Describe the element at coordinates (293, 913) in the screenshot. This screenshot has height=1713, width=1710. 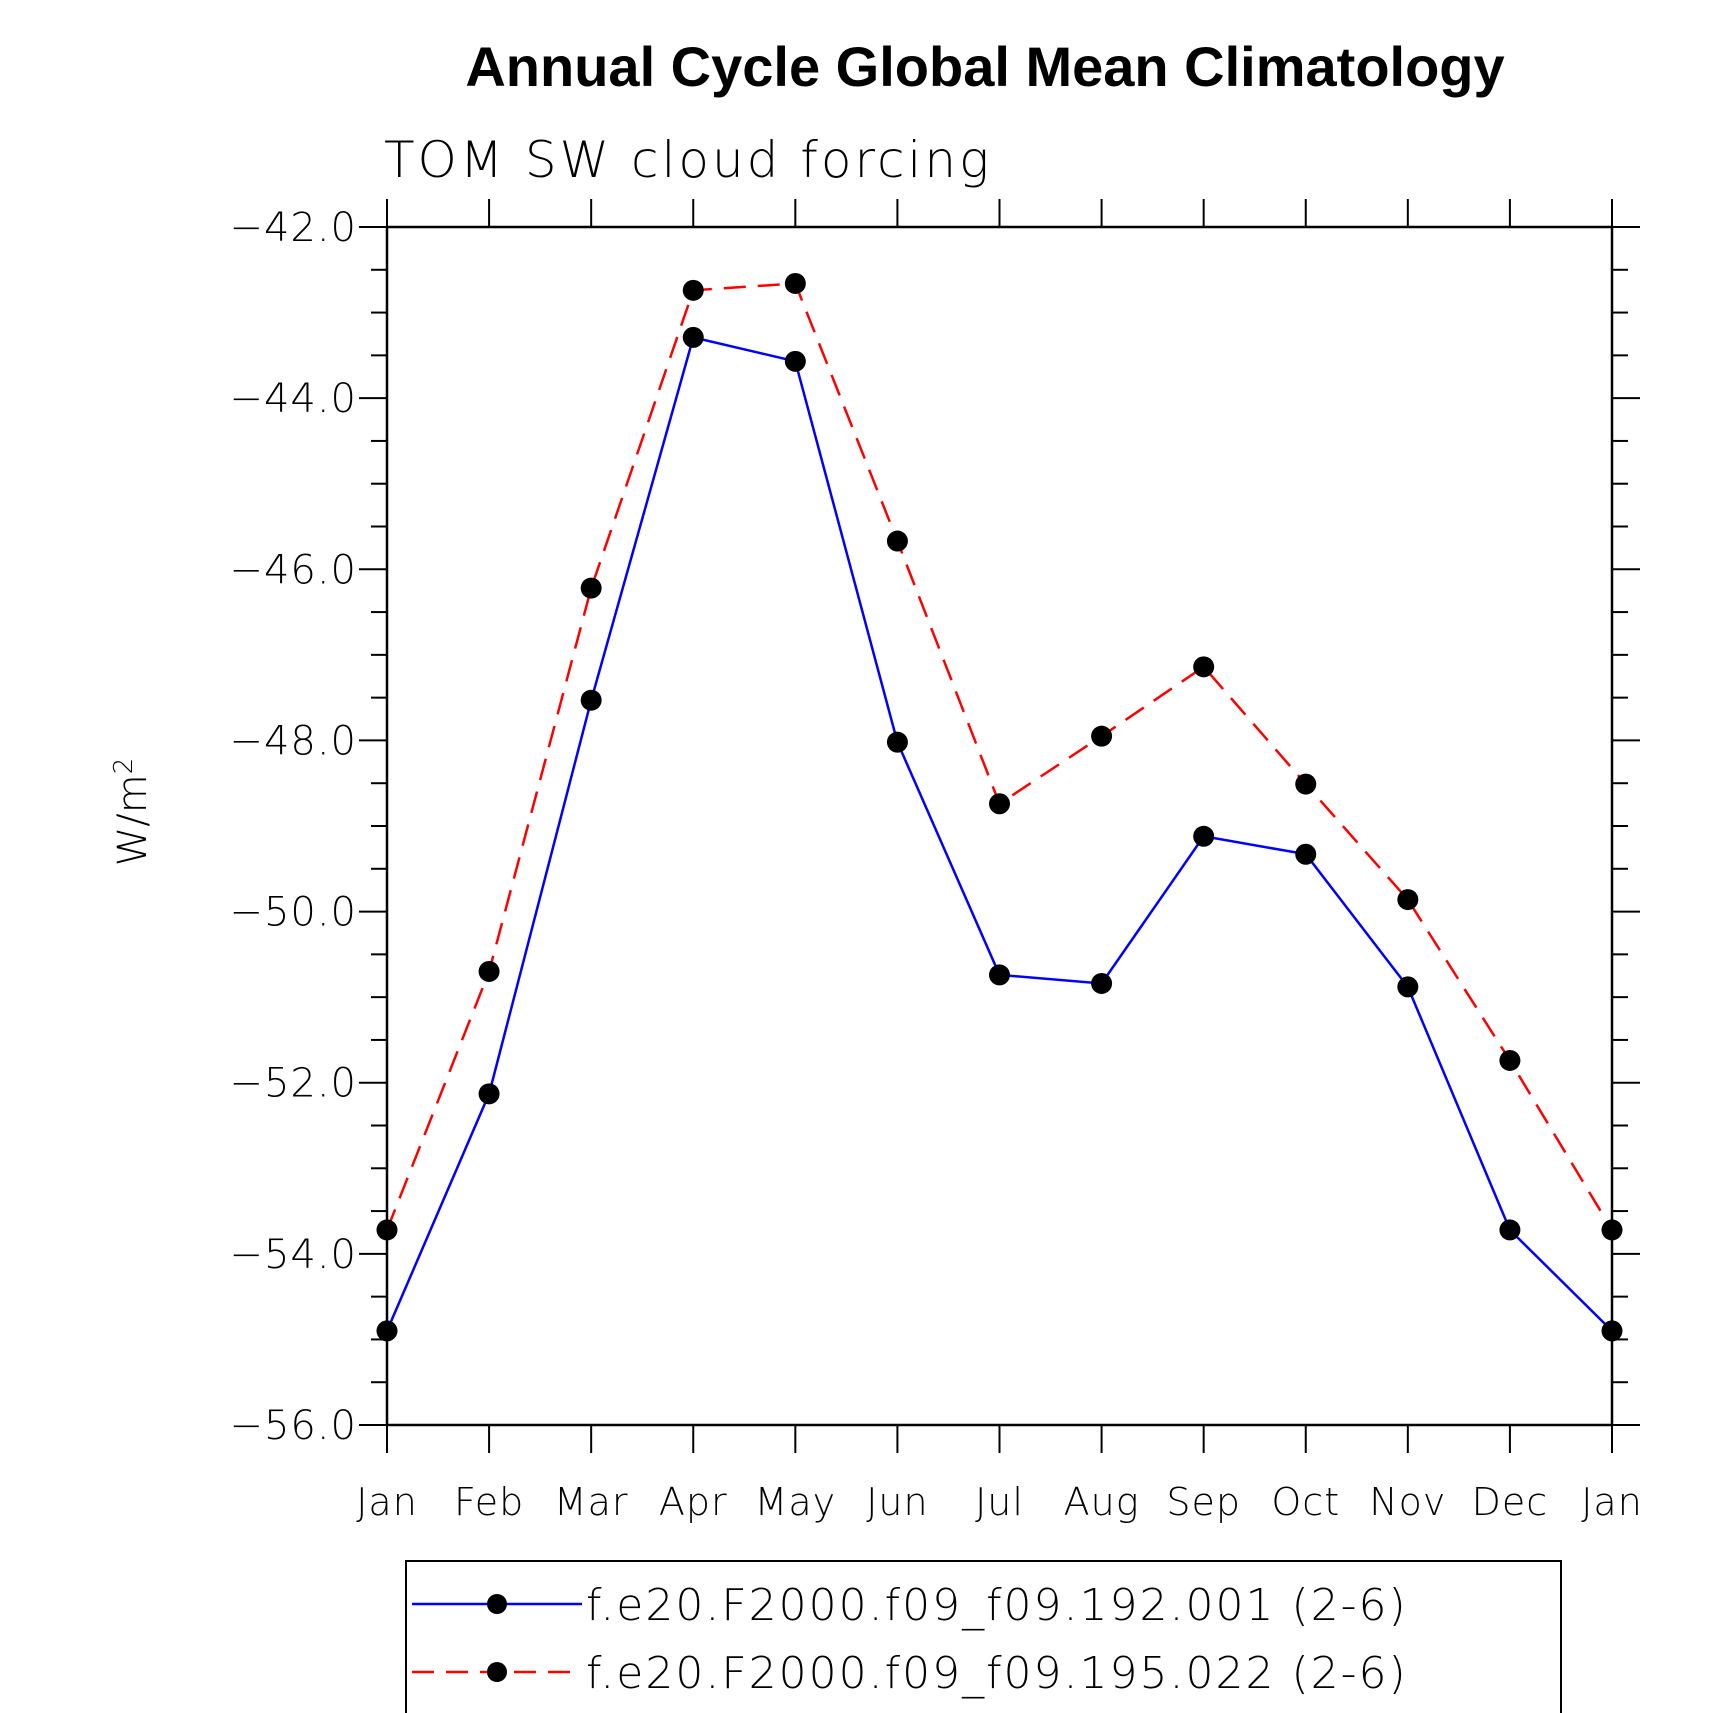
I see `y-tick-label: −50.0` at that location.